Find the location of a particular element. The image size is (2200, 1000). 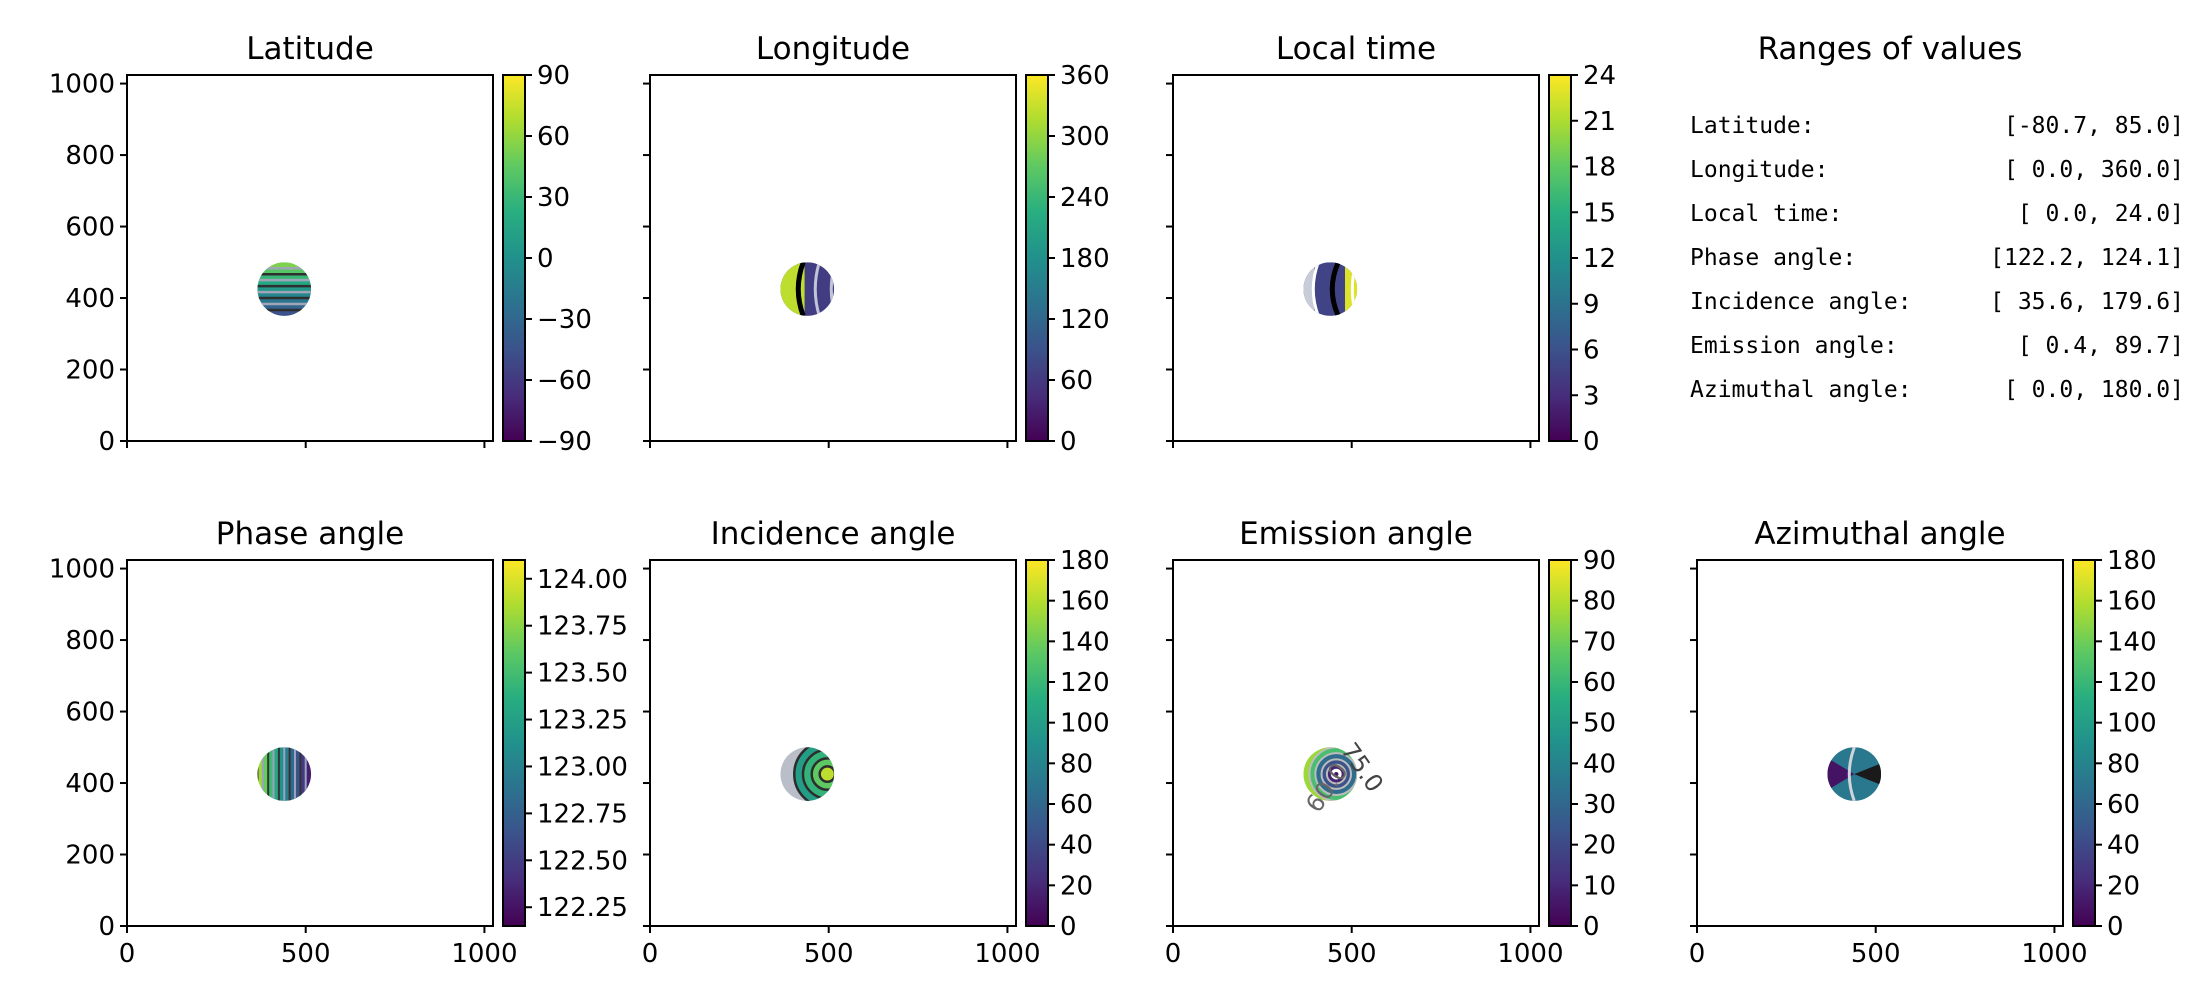

panel-title: Ranges of values is located at coordinates (1890, 49).